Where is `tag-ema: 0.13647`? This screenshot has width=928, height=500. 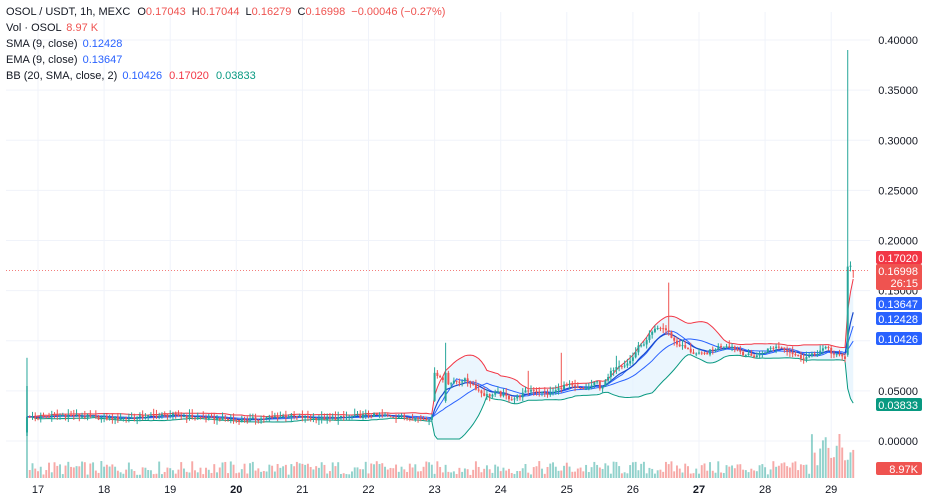 tag-ema: 0.13647 is located at coordinates (899, 304).